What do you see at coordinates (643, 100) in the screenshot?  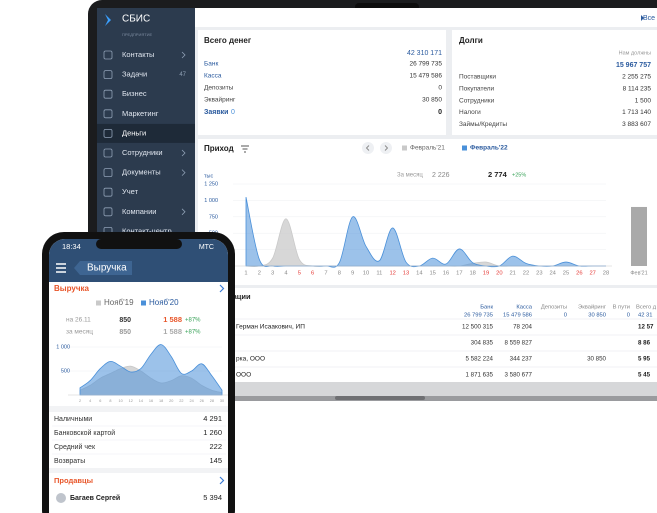 I see `debt-value: 1 500` at bounding box center [643, 100].